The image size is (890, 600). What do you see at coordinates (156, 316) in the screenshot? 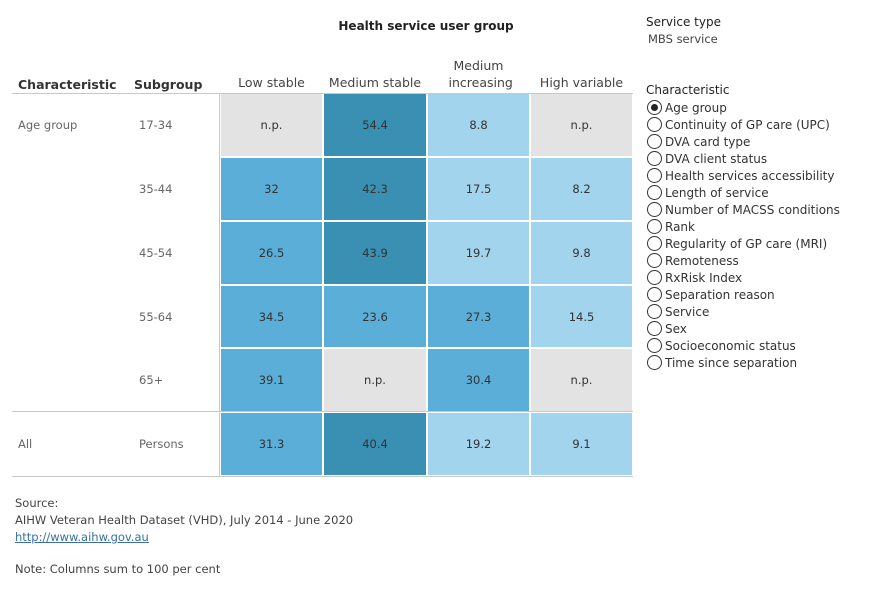
I see `row-subgroup: 55-64` at bounding box center [156, 316].